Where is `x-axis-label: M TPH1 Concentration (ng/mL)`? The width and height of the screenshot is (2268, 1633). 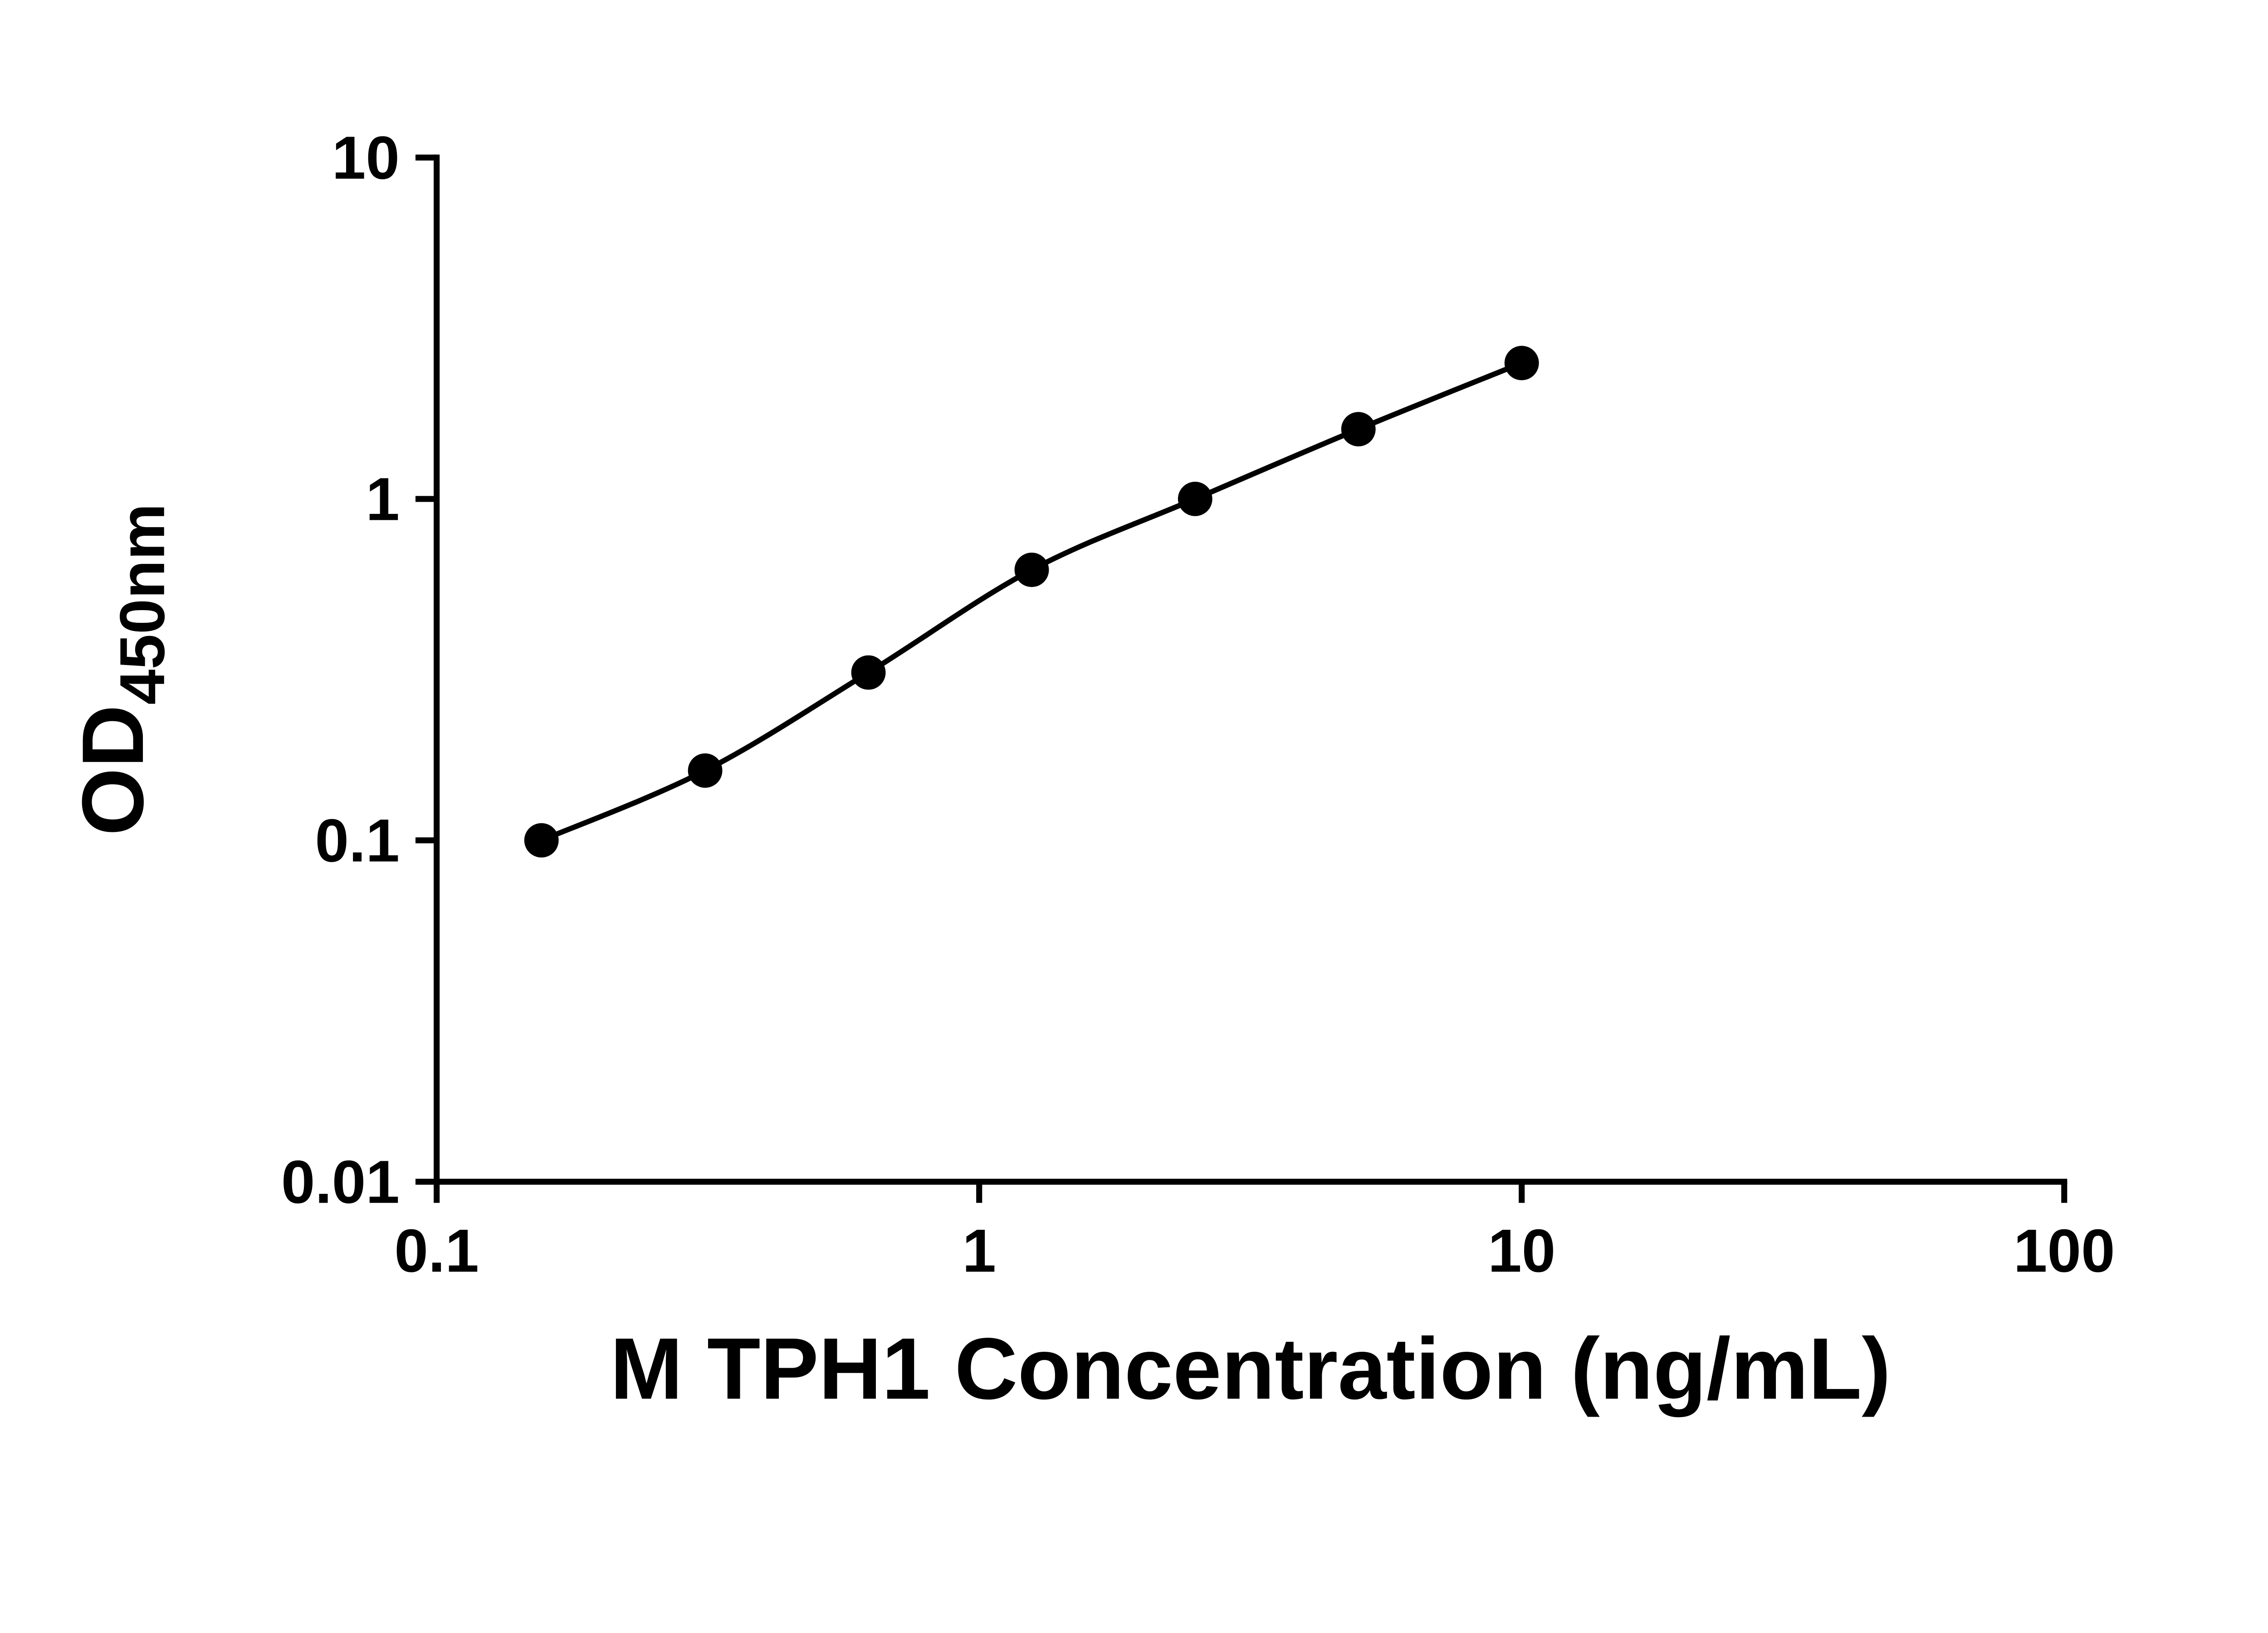
x-axis-label: M TPH1 Concentration (ng/mL) is located at coordinates (1251, 1369).